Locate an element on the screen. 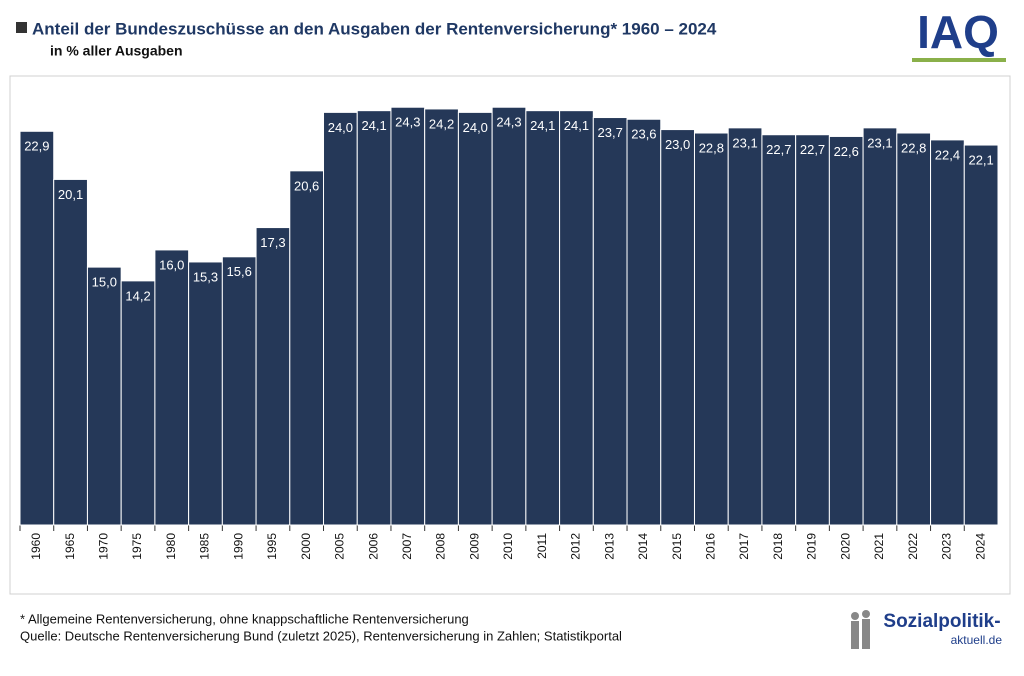 Image resolution: width=1024 pixels, height=676 pixels. x-tick-label: 2012 is located at coordinates (576, 546).